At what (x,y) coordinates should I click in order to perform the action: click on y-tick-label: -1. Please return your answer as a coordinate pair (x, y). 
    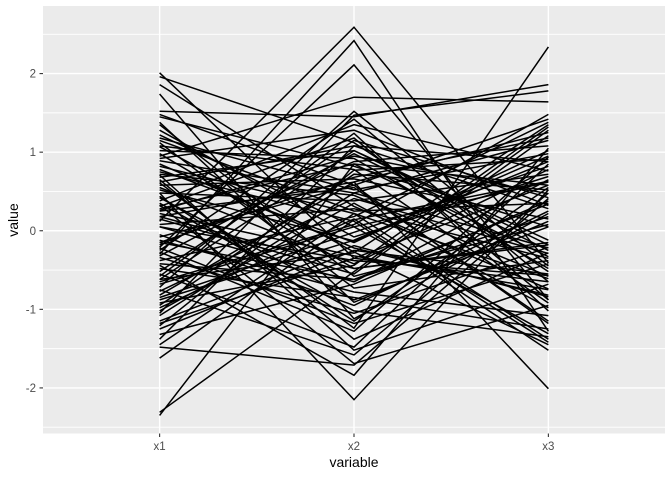
    Looking at the image, I should click on (31, 310).